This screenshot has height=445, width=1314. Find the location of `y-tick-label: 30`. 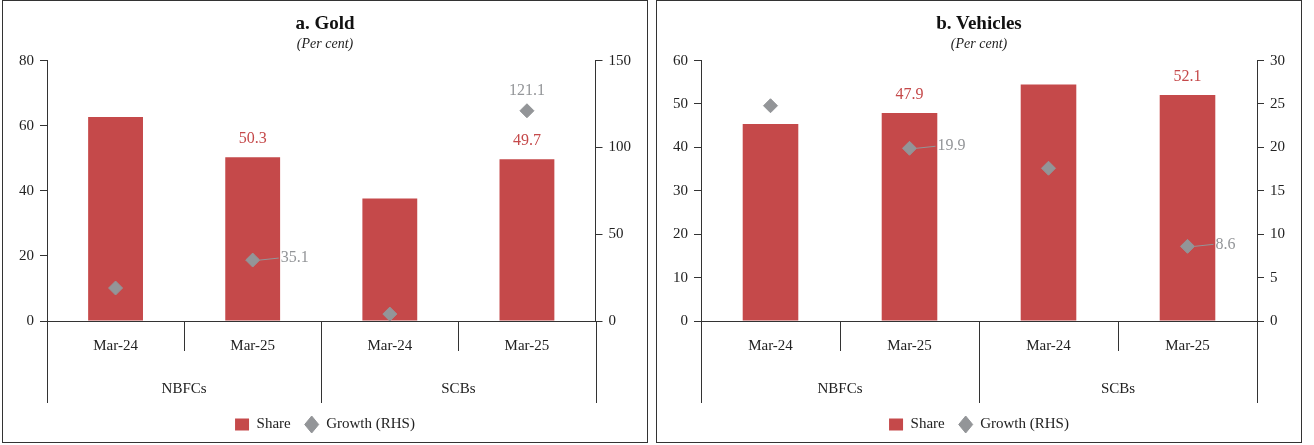

y-tick-label: 30 is located at coordinates (680, 189).